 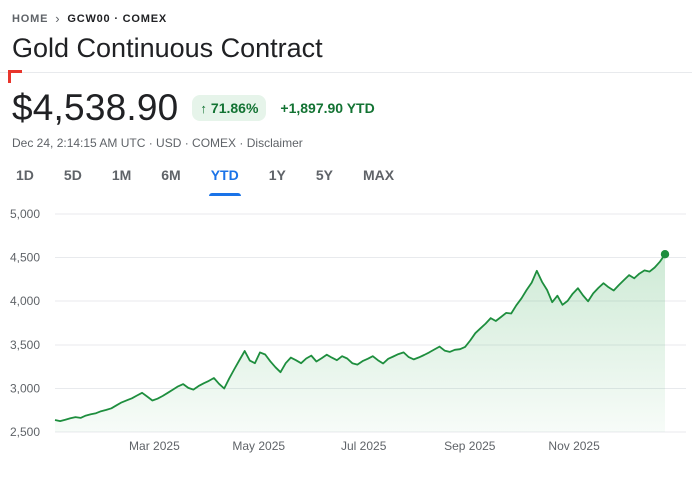 I want to click on change-percent-badge: ↑ 71.86%, so click(x=229, y=108).